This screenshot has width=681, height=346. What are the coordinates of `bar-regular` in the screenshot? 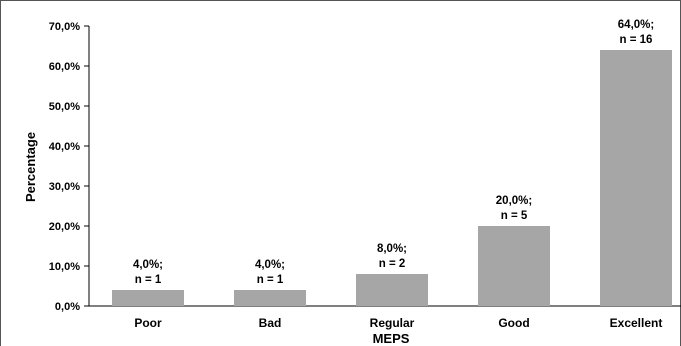 It's located at (392, 290).